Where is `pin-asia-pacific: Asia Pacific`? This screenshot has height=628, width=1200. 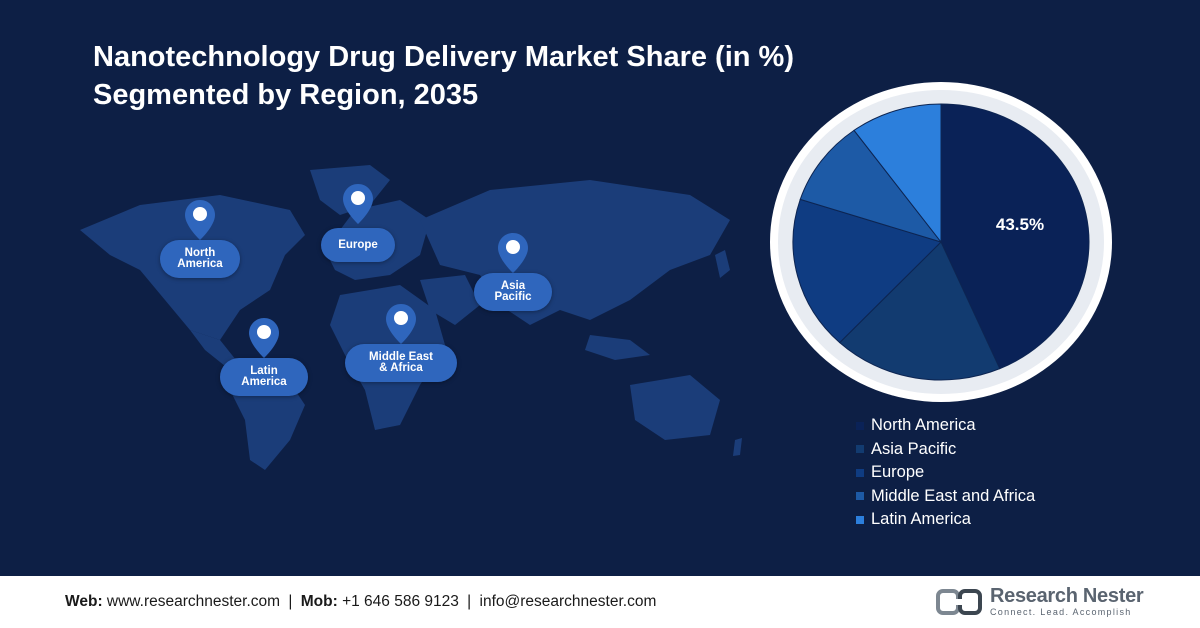 pin-asia-pacific: Asia Pacific is located at coordinates (513, 273).